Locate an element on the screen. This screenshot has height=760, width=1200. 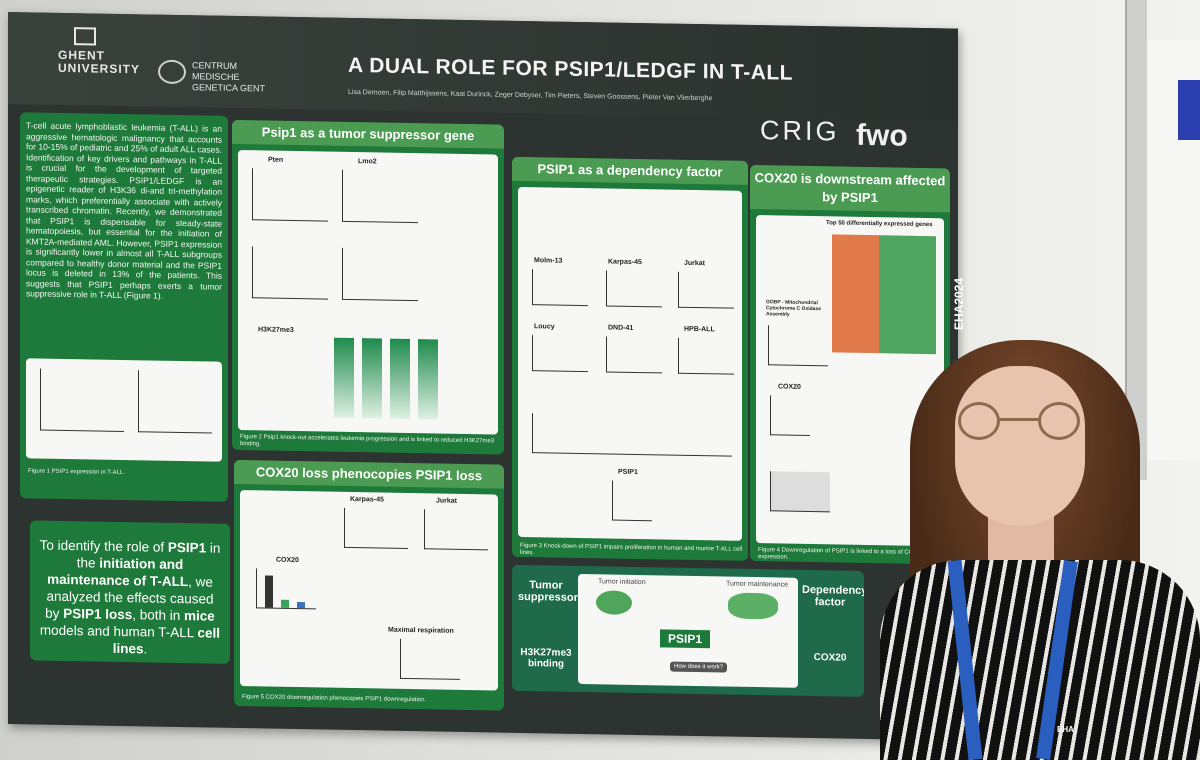
dependency-heading: PSIP1 as a dependency factor is located at coordinates (630, 170).